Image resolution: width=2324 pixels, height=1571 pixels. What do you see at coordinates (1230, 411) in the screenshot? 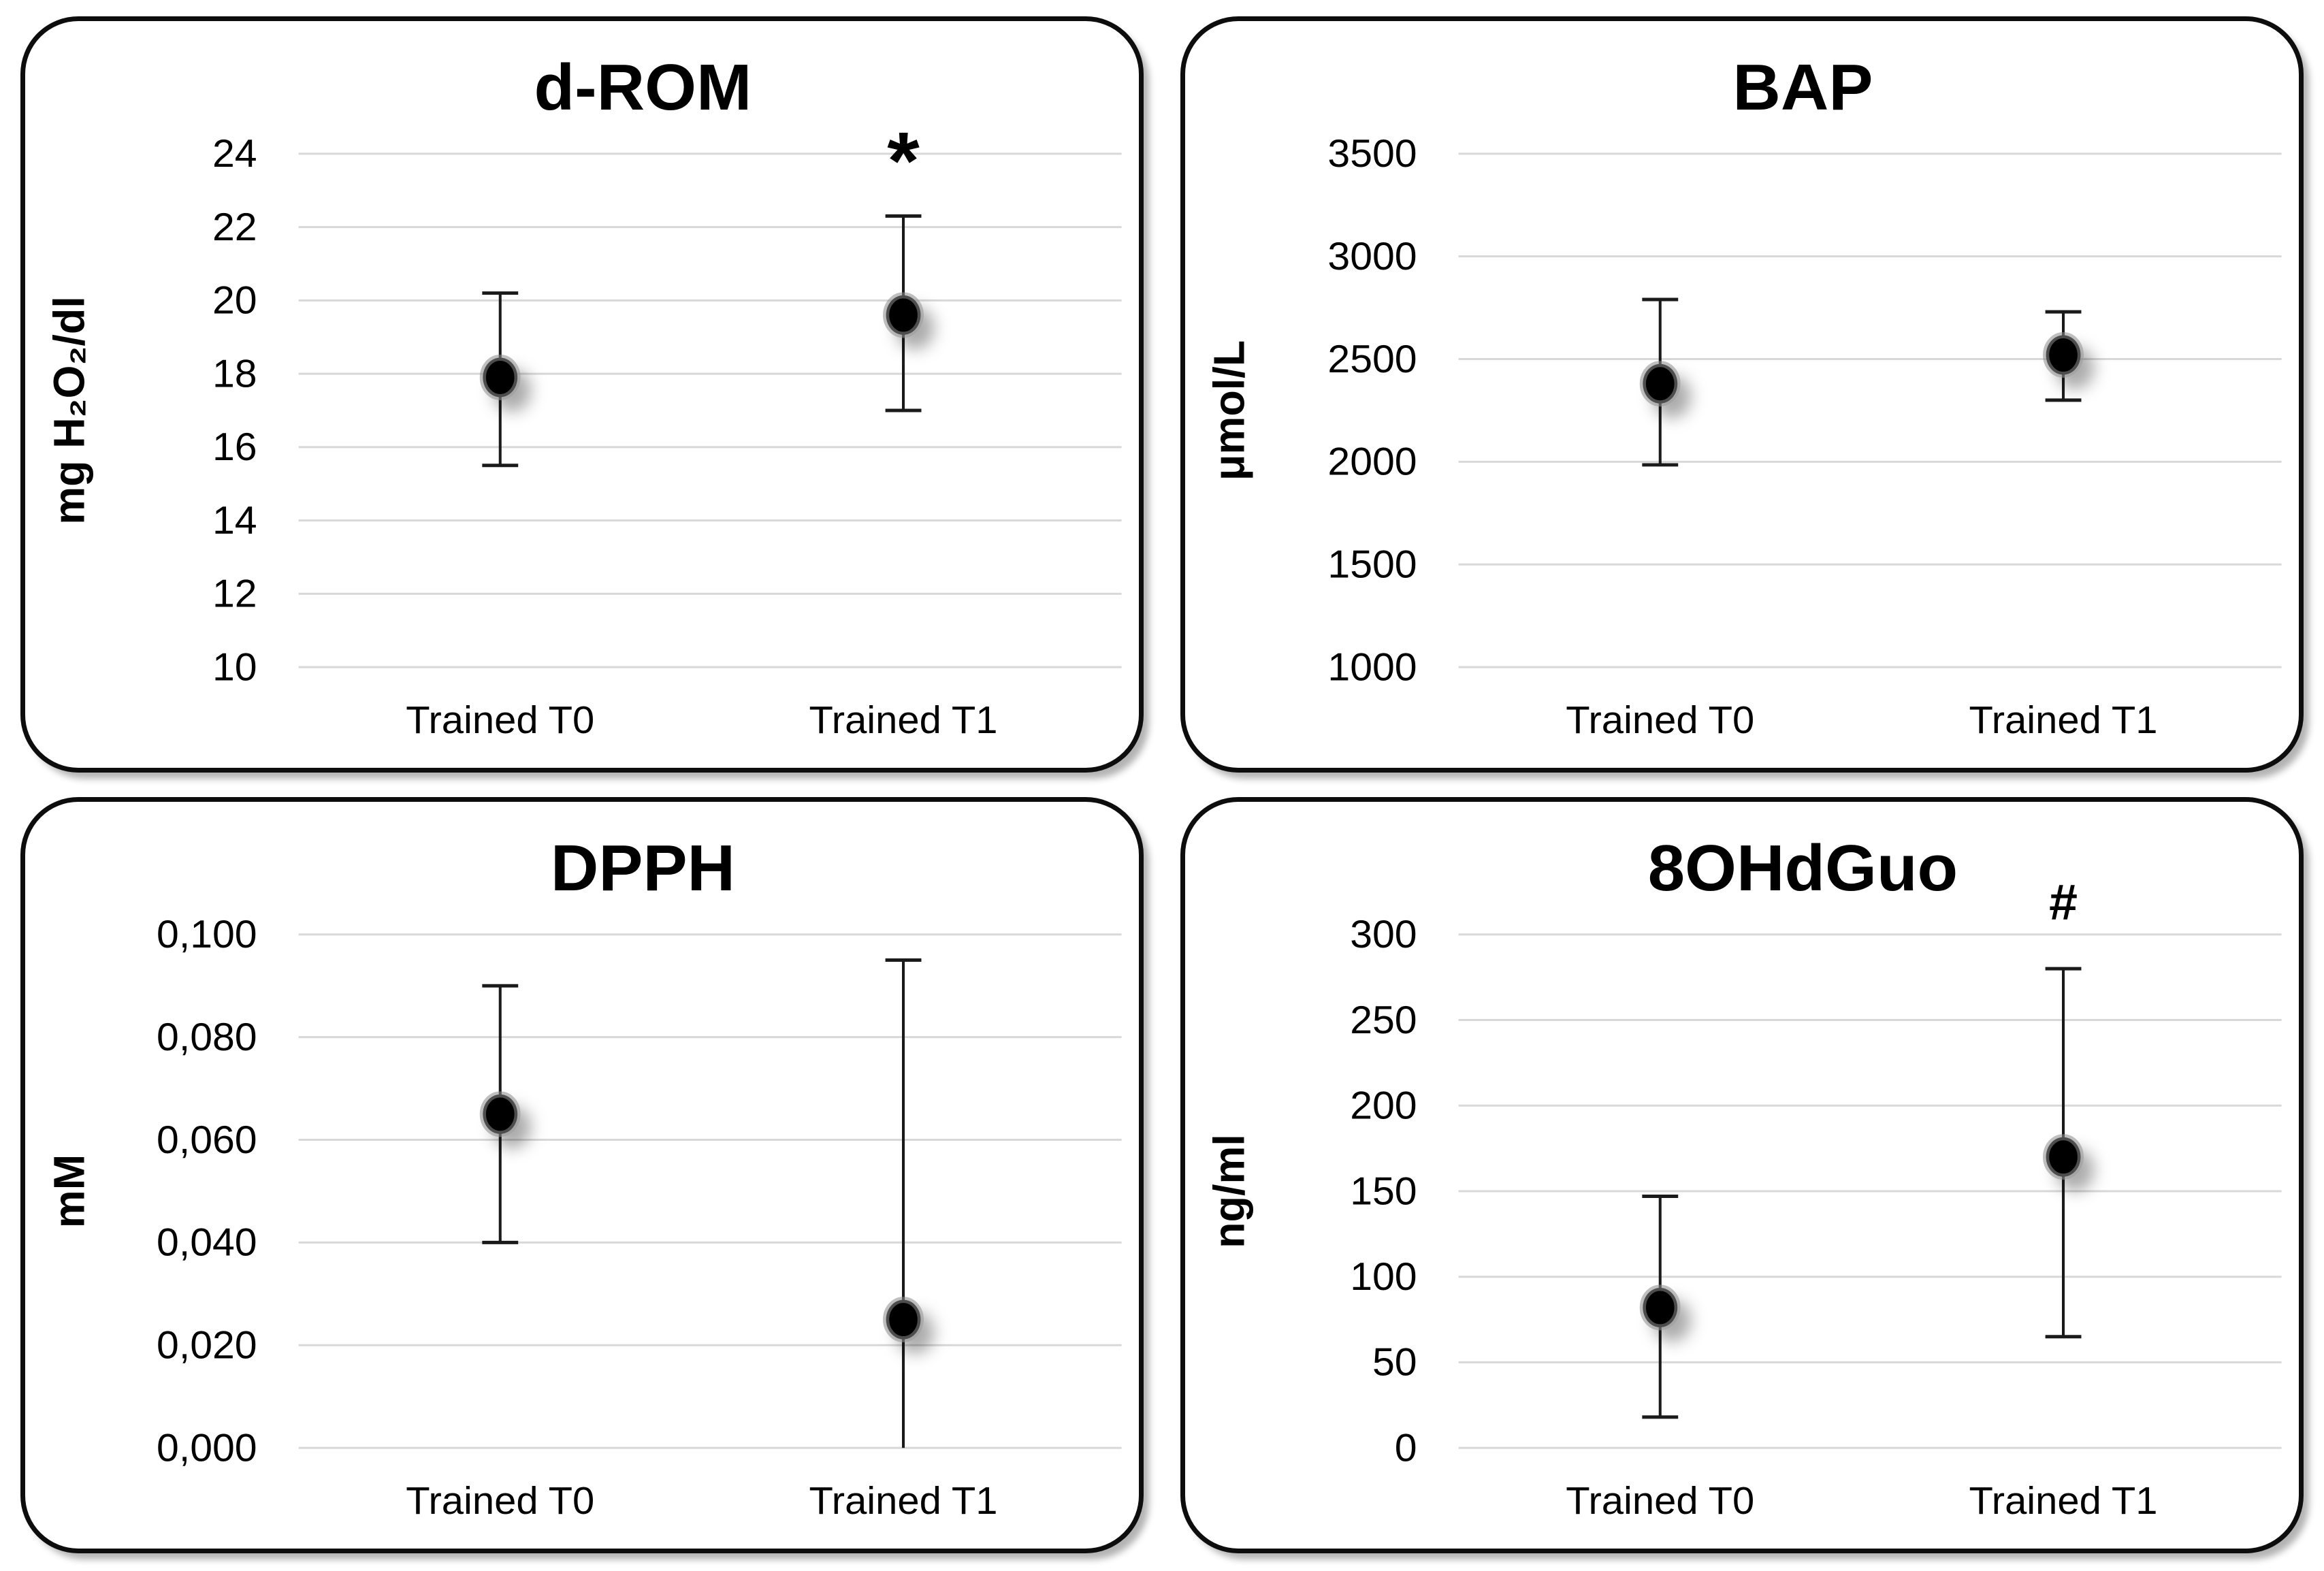
I see `y-axis-unit-label: μmol/L` at bounding box center [1230, 411].